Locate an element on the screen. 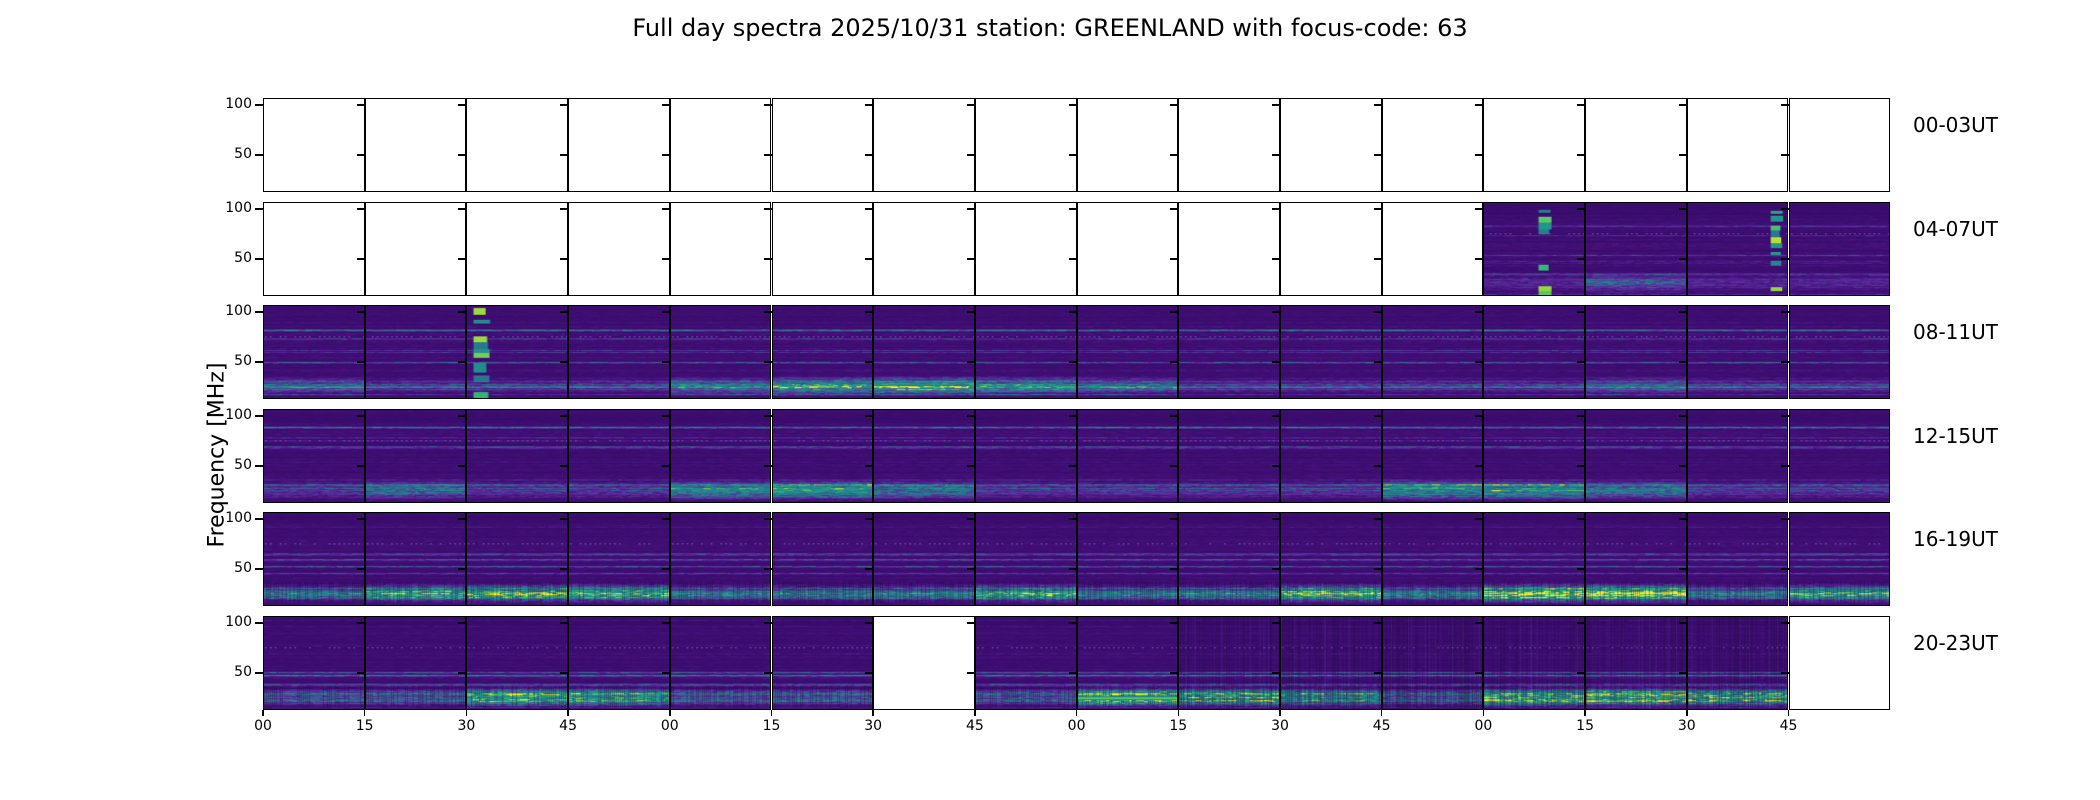 This screenshot has width=2100, height=800. x-tick-label: 45 is located at coordinates (568, 726).